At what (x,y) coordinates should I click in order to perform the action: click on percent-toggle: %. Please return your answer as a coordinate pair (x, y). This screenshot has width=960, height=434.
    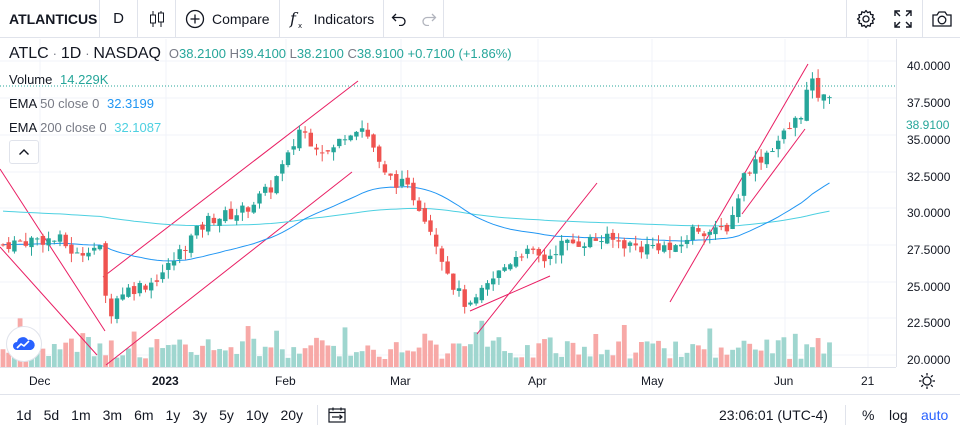
    Looking at the image, I should click on (868, 414).